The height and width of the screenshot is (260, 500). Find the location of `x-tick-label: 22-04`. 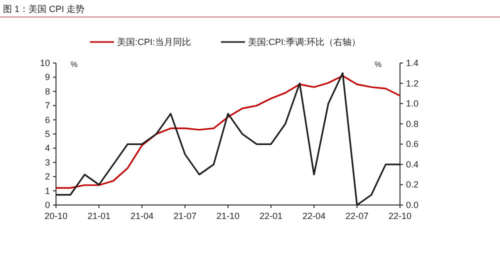

x-tick-label: 22-04 is located at coordinates (314, 216).